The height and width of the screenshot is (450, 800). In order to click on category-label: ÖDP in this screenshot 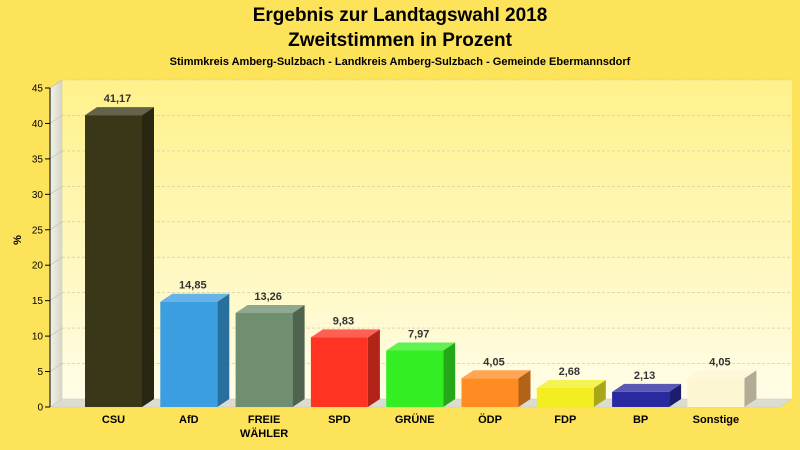, I will do `click(490, 419)`.